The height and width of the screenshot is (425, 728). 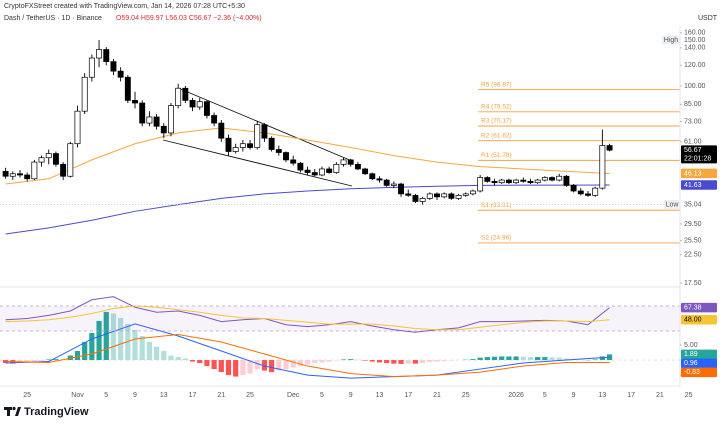 I want to click on high-text: High, so click(x=671, y=40).